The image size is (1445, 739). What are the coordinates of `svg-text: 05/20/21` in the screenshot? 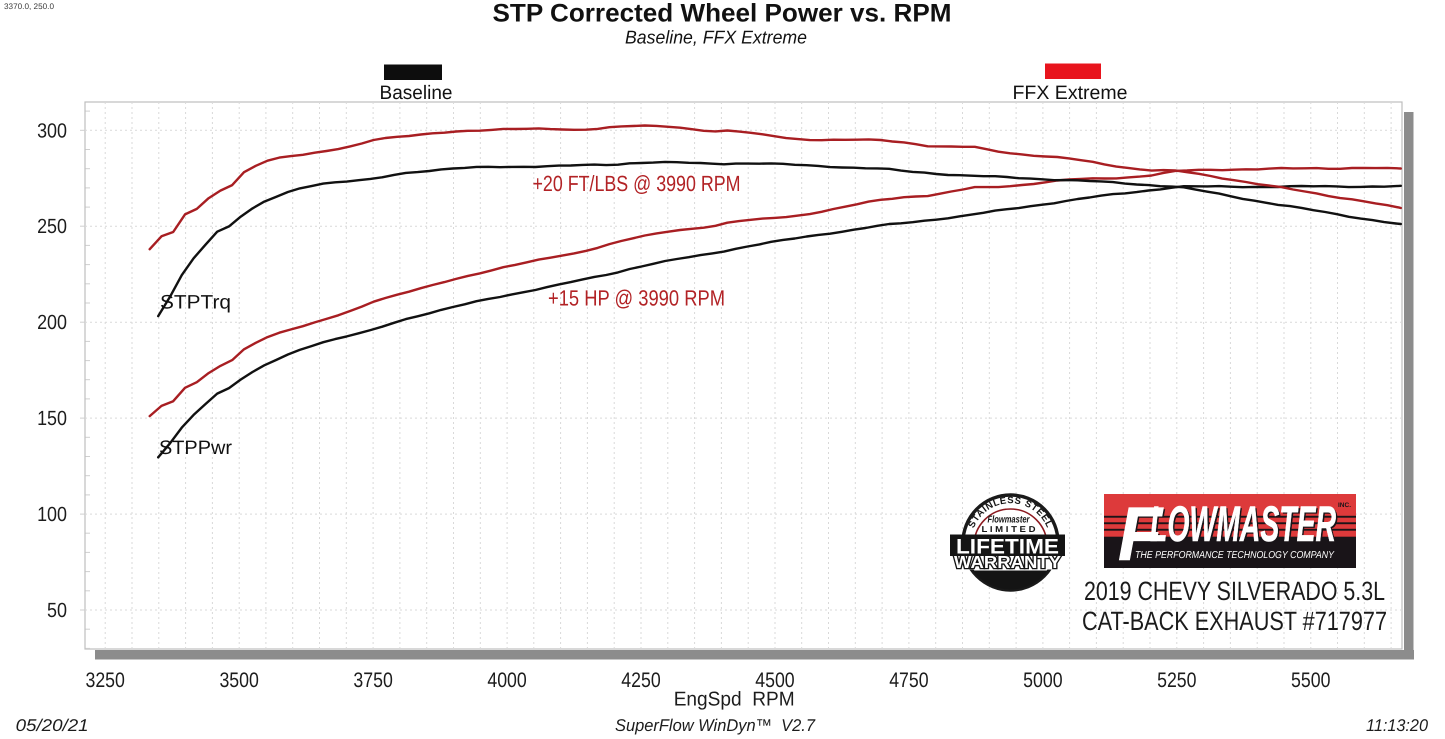 It's located at (52, 725).